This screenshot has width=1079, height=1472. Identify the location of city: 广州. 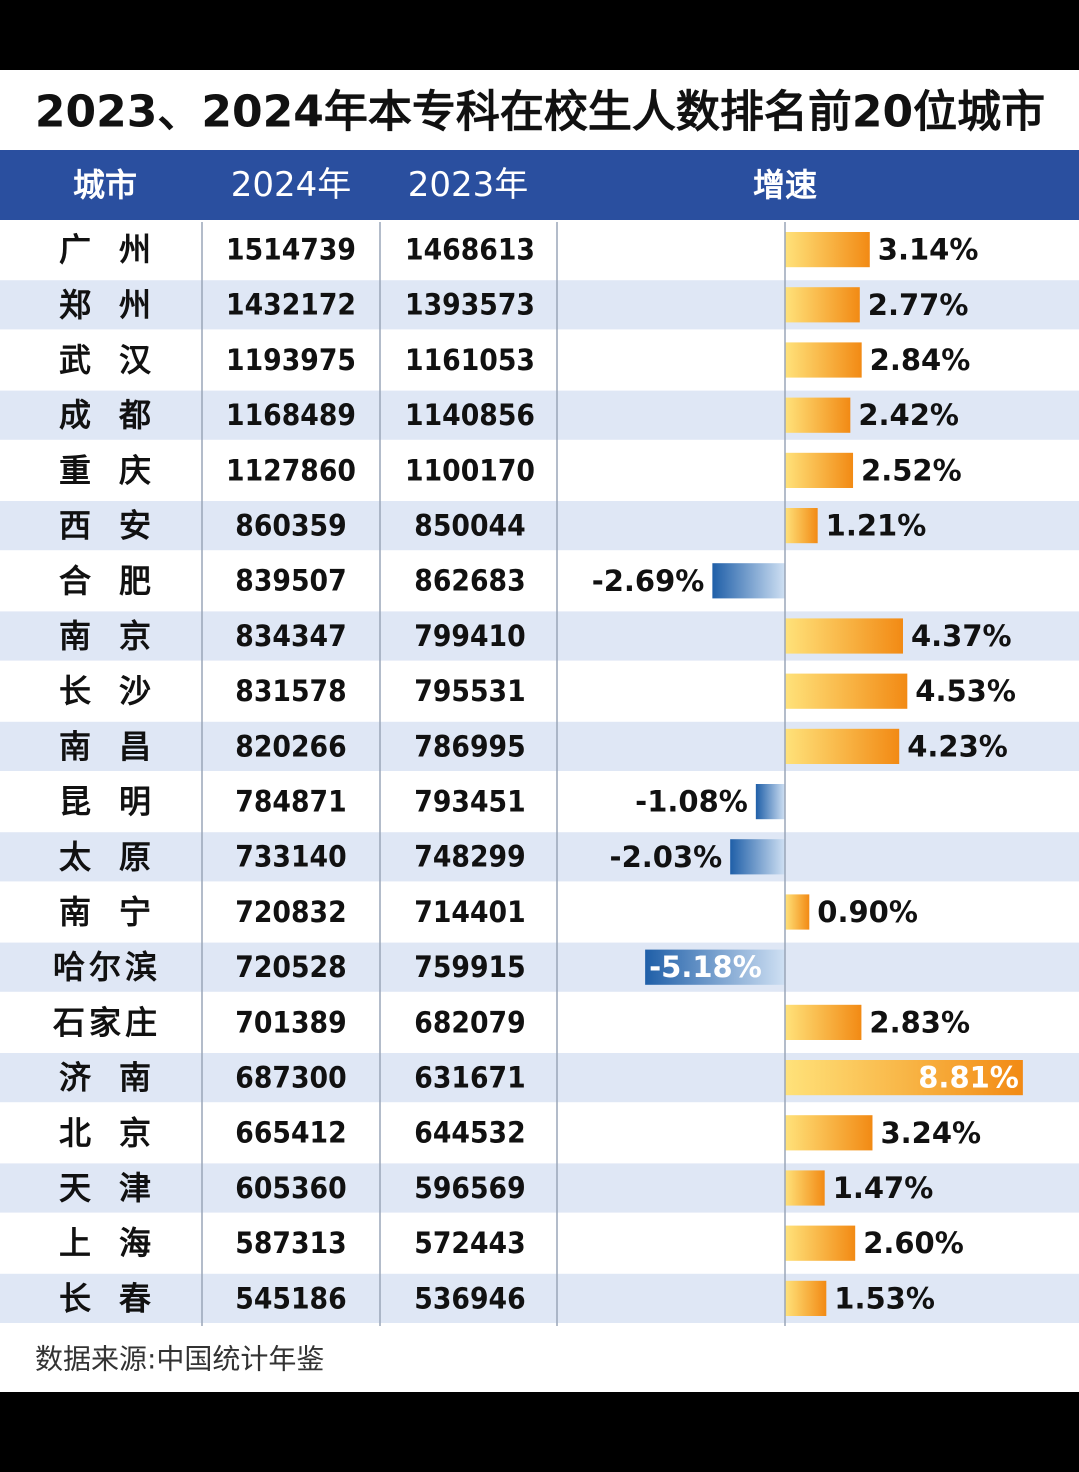
(119, 250).